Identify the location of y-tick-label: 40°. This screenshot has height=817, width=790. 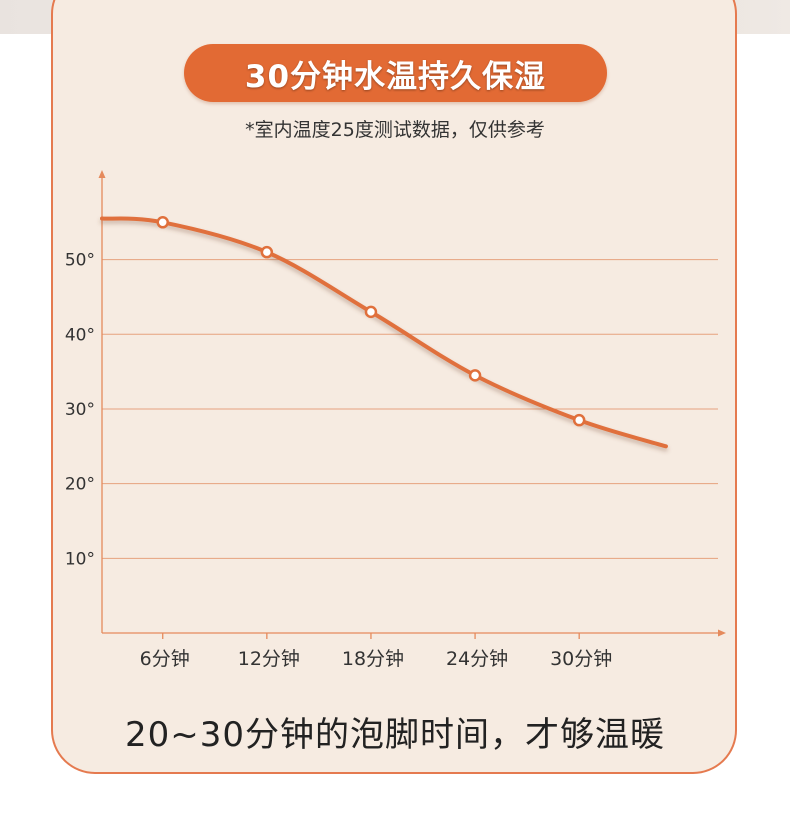
(80, 335).